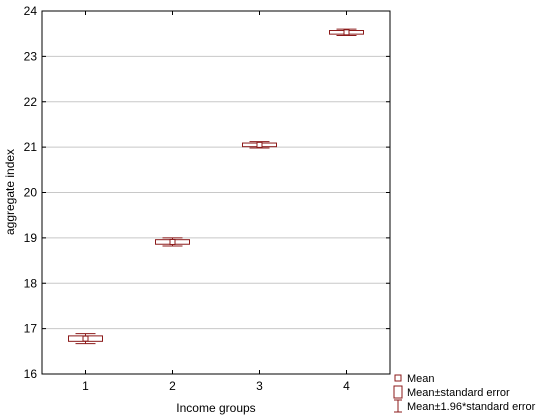 The image size is (550, 418). I want to click on y-axis-label: aggregate index, so click(10, 192).